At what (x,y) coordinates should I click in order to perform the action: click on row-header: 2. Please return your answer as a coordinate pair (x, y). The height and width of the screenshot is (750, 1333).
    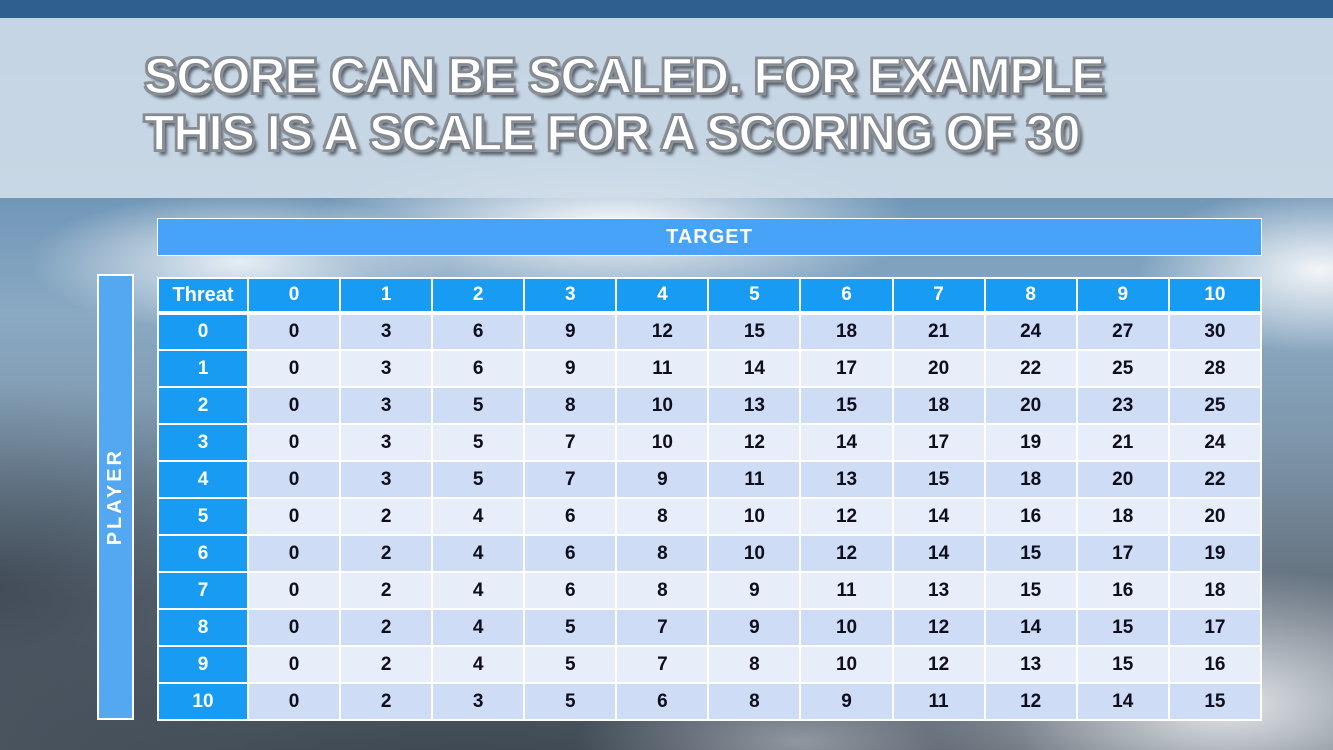
    Looking at the image, I should click on (203, 405).